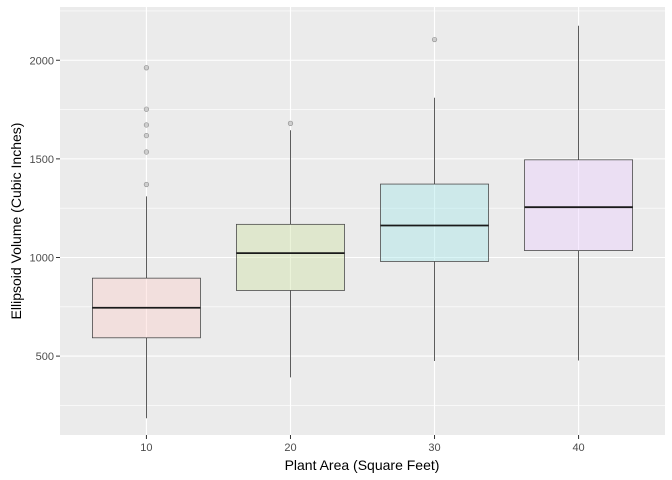  I want to click on y-tick-label: 1000, so click(42, 258).